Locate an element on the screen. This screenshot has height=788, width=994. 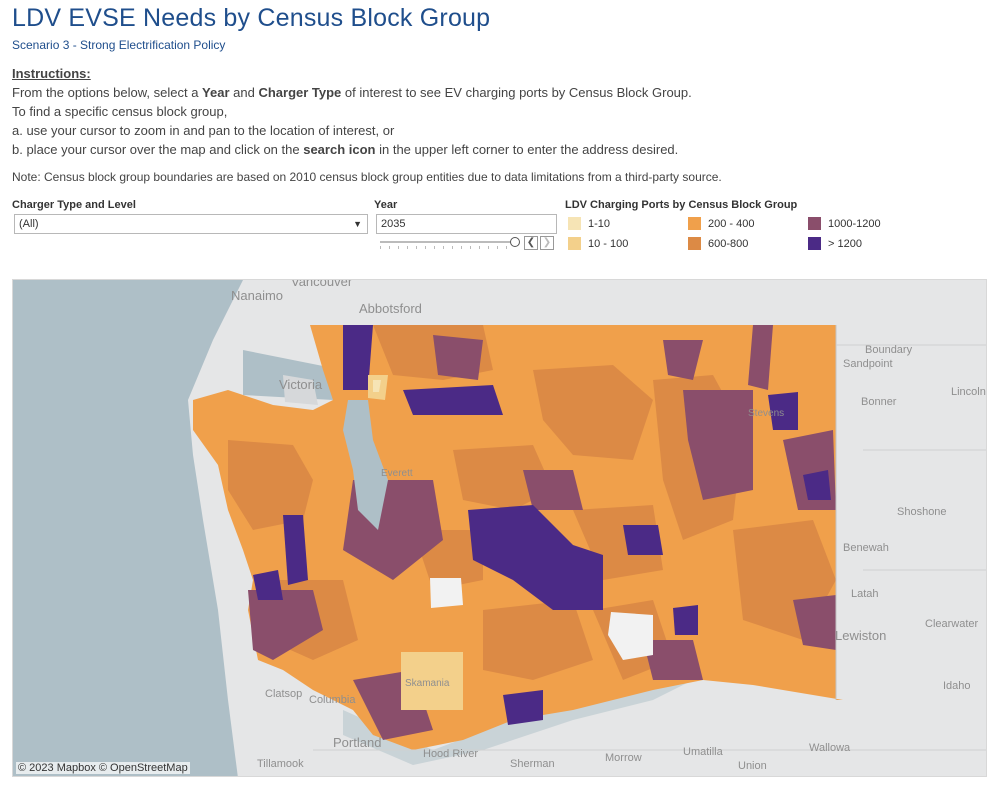
map-label: Sherman is located at coordinates (532, 764).